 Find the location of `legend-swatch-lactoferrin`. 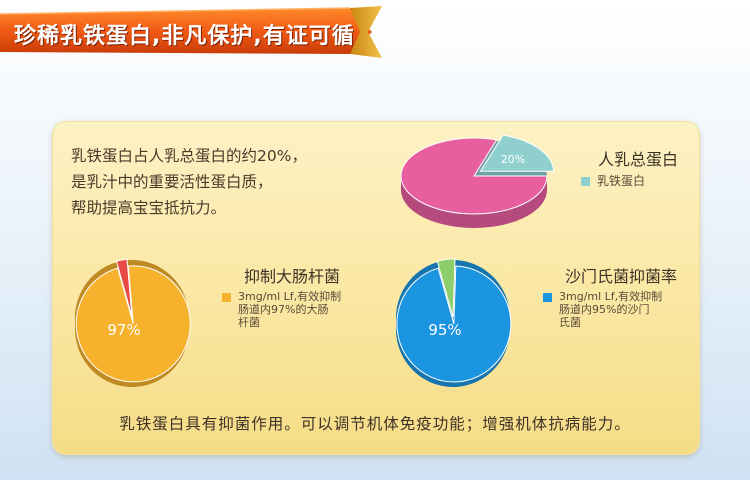

legend-swatch-lactoferrin is located at coordinates (585, 181).